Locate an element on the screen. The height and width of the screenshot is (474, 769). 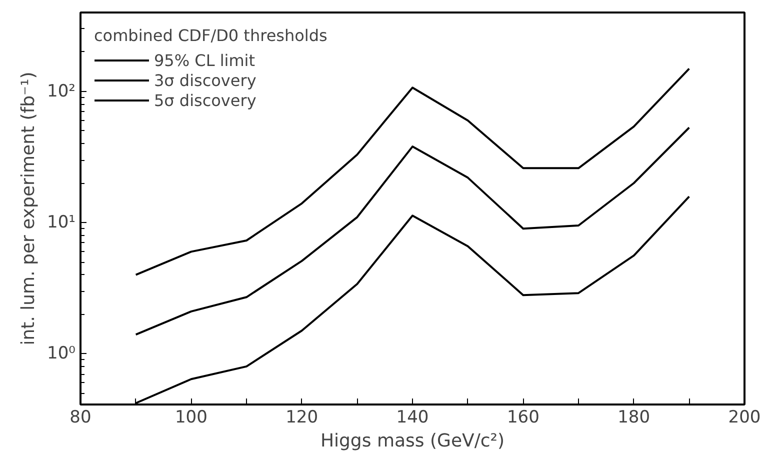
y-tick-label: 10¹ is located at coordinates (61, 222).